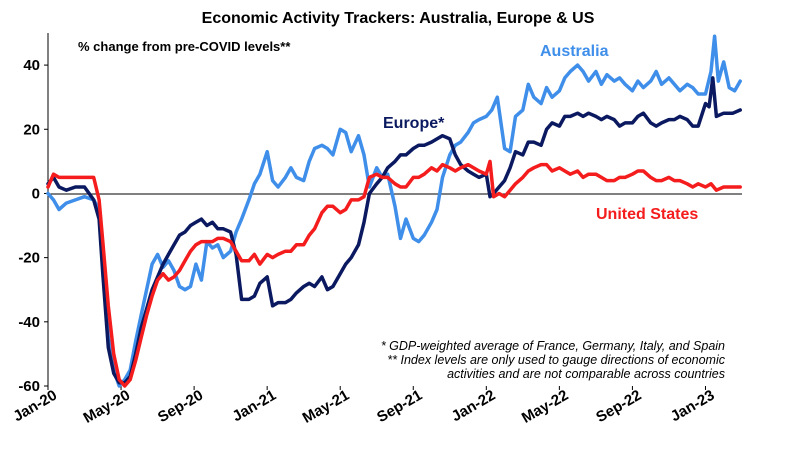 This screenshot has width=800, height=453. What do you see at coordinates (29, 322) in the screenshot?
I see `y-tick-label: -40` at bounding box center [29, 322].